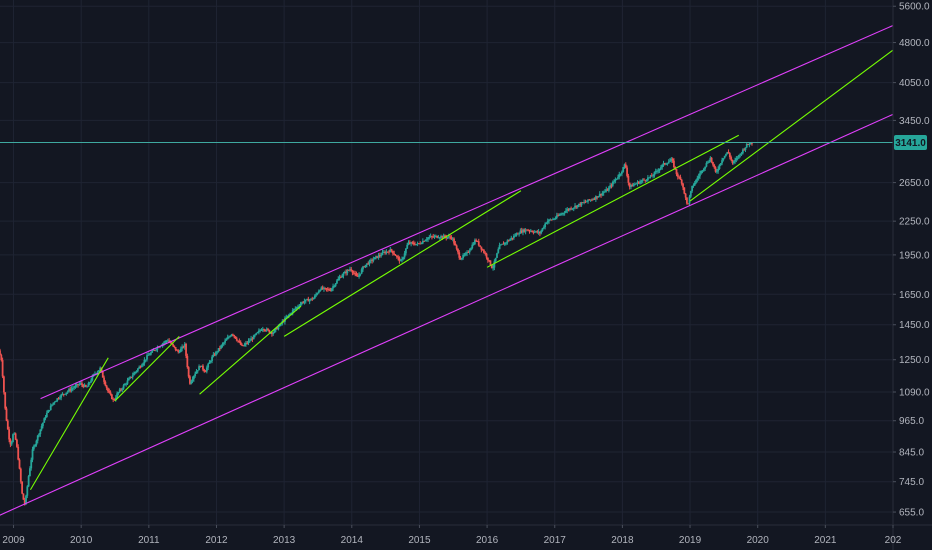 The image size is (932, 550). I want to click on current-price-badge-bg, so click(910, 143).